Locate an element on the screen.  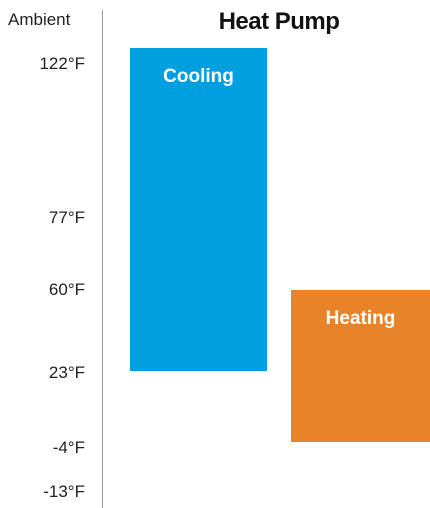
y-tick-60: 60°F is located at coordinates (66, 289).